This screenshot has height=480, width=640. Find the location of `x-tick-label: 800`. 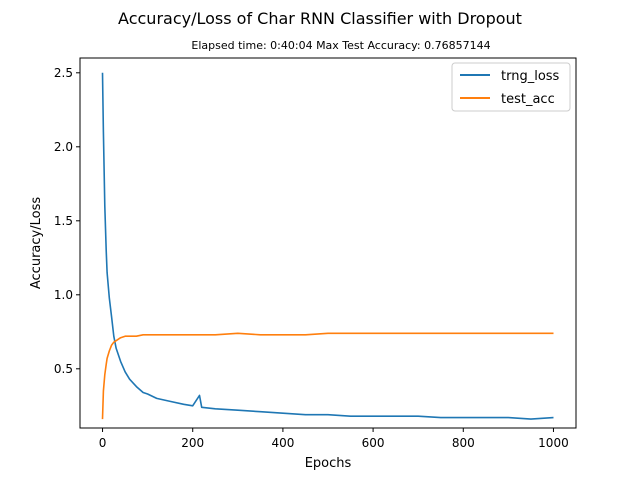

x-tick-label: 800 is located at coordinates (463, 443).